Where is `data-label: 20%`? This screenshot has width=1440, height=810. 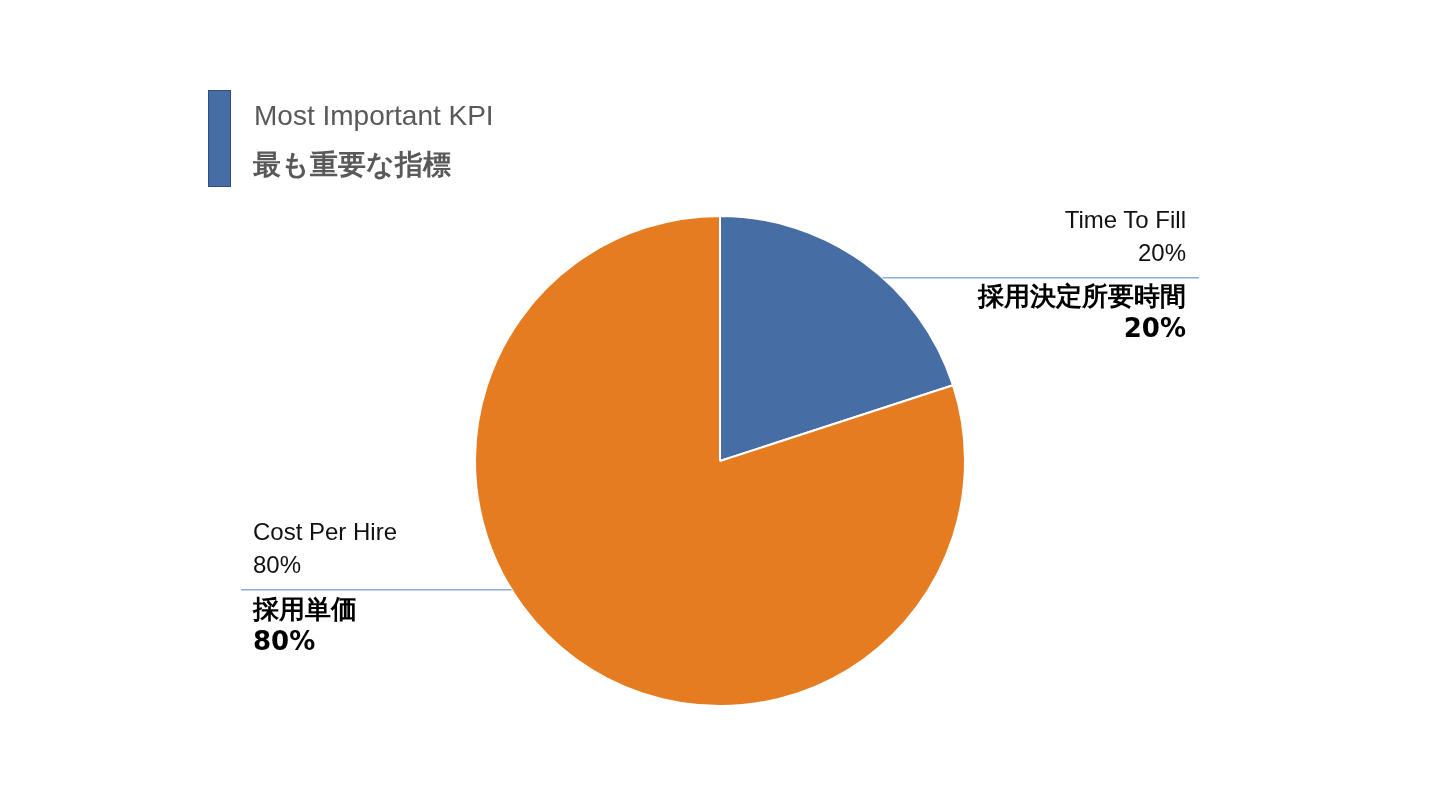 data-label: 20% is located at coordinates (1161, 253).